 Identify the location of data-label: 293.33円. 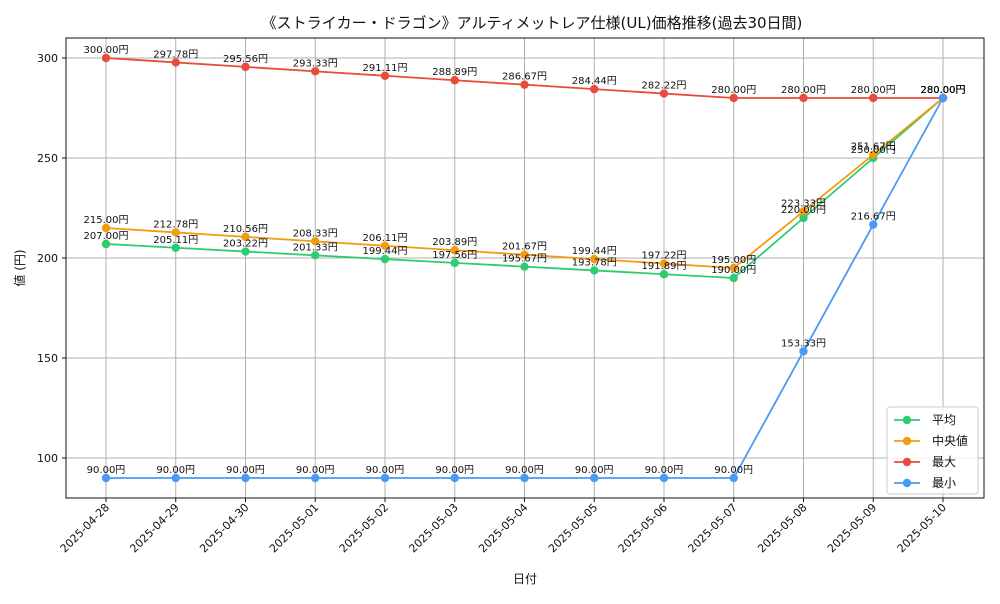
(315, 63).